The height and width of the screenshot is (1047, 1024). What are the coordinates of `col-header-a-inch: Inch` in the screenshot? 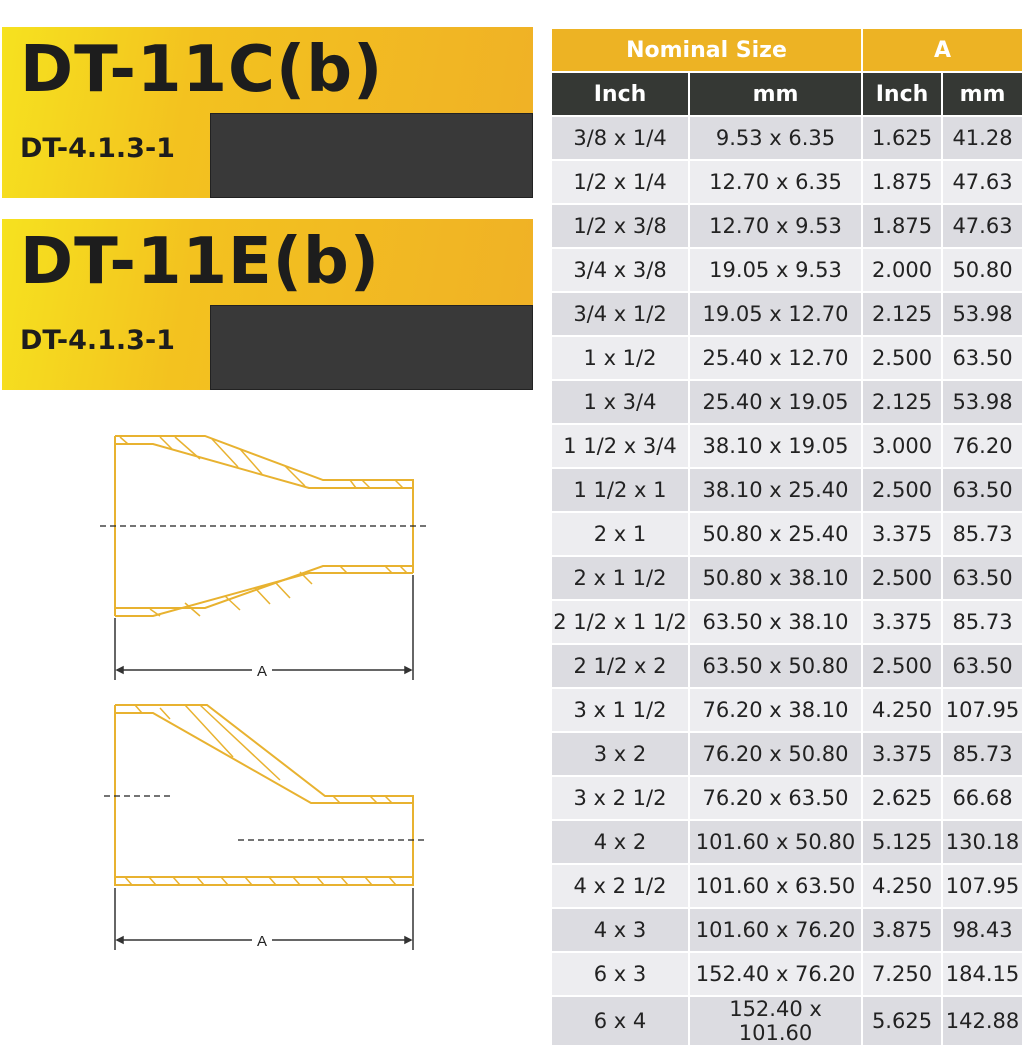 It's located at (902, 94).